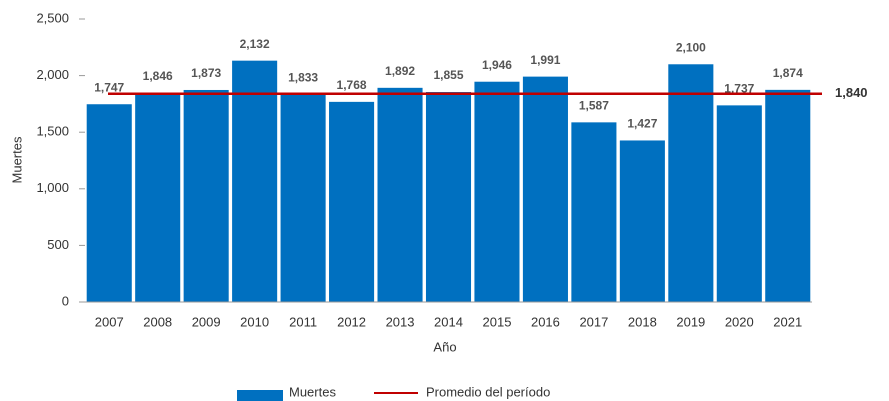  Describe the element at coordinates (303, 321) in the screenshot. I see `x-tick-label: 2011` at that location.